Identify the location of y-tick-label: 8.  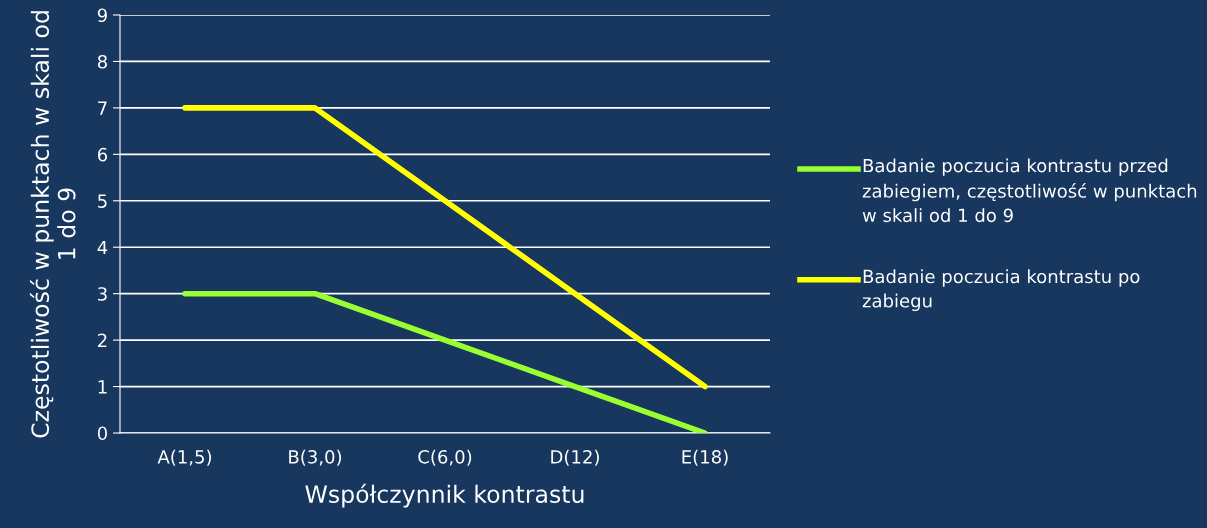
(102, 61).